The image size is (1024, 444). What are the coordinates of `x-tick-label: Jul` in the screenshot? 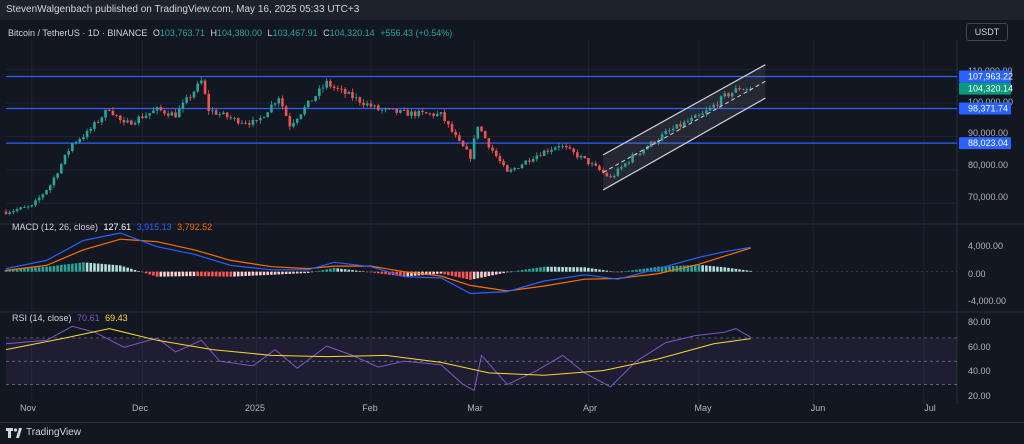 It's located at (930, 408).